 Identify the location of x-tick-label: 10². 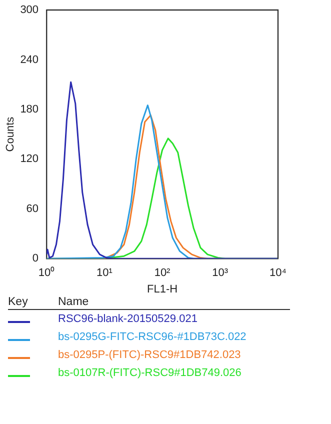
(162, 273).